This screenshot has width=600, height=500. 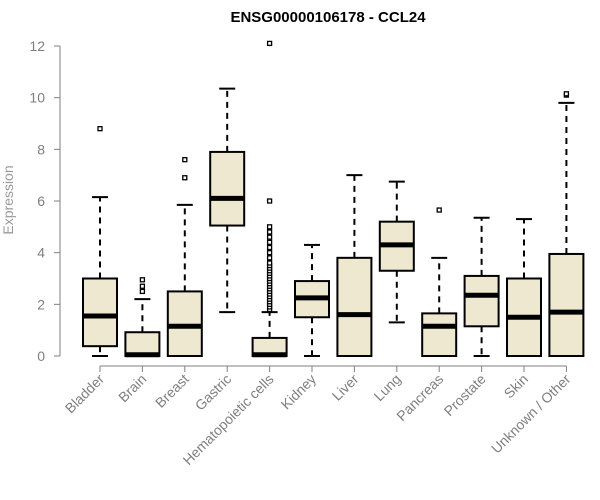 What do you see at coordinates (396, 252) in the screenshot?
I see `box-lung` at bounding box center [396, 252].